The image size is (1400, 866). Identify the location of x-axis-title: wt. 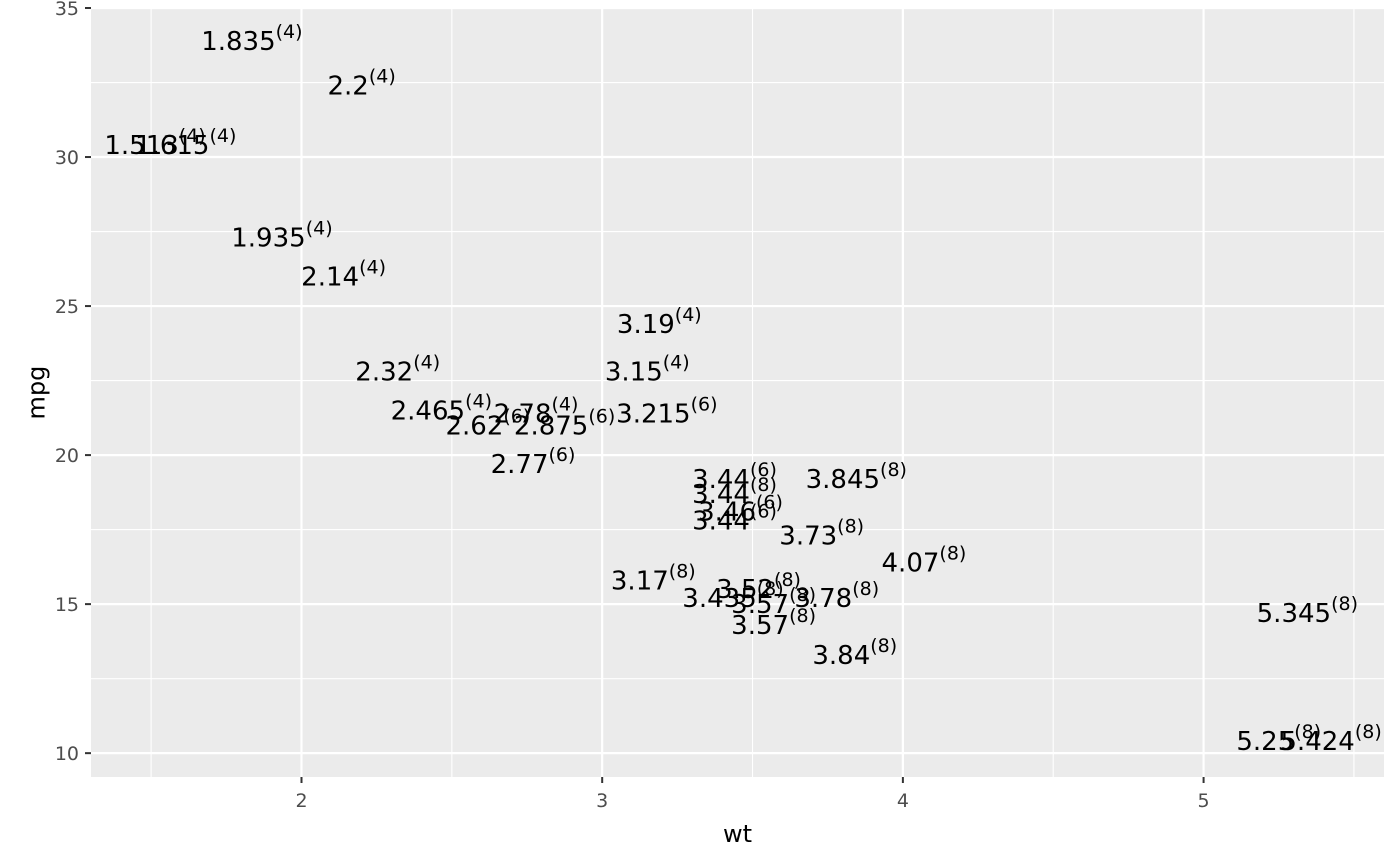
(737, 834).